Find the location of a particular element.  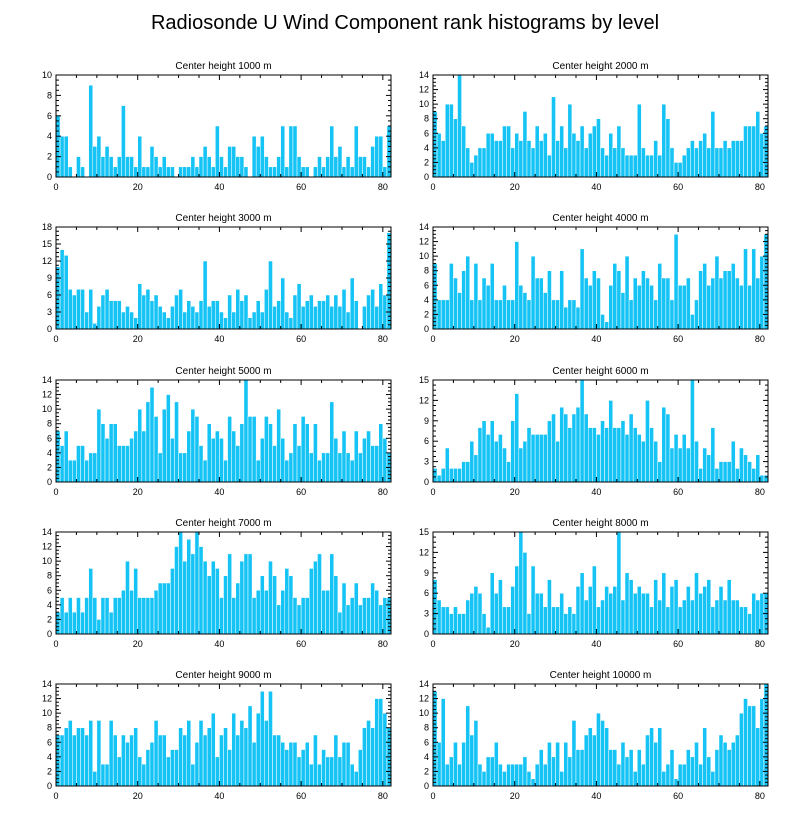

x-tick-label: 0 is located at coordinates (432, 339).